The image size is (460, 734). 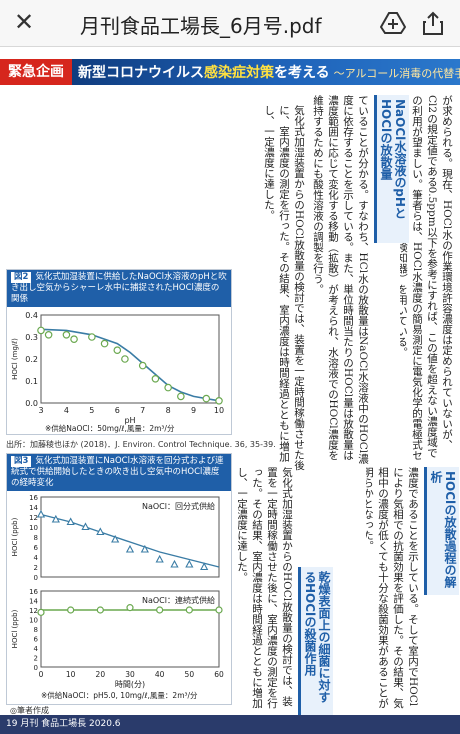 I want to click on x-tick-label: 60, so click(x=219, y=674).